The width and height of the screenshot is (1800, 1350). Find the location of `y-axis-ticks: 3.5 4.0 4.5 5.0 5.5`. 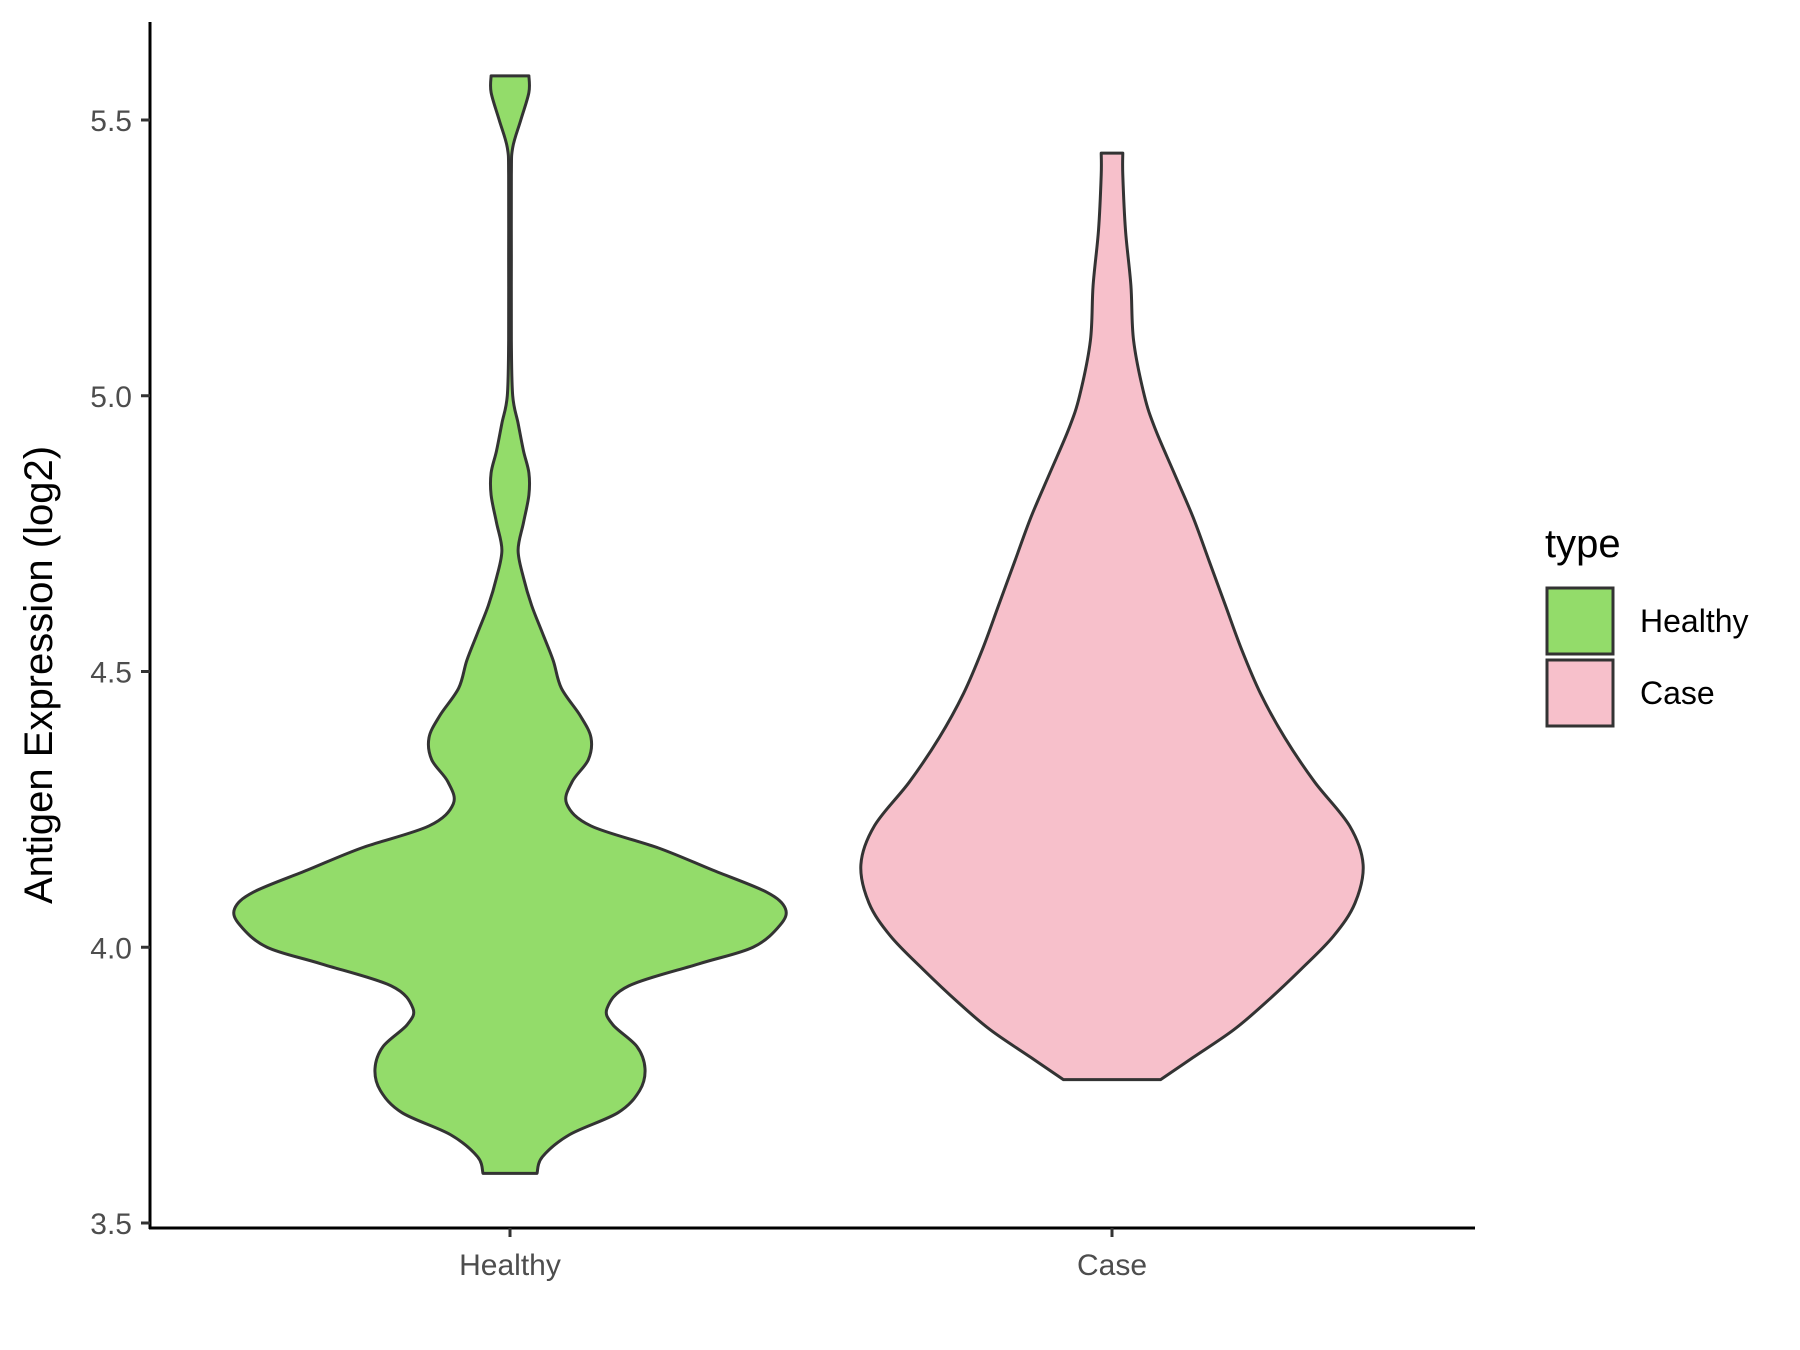

y-axis-ticks: 3.5 4.0 4.5 5.0 5.5 is located at coordinates (120, 673).